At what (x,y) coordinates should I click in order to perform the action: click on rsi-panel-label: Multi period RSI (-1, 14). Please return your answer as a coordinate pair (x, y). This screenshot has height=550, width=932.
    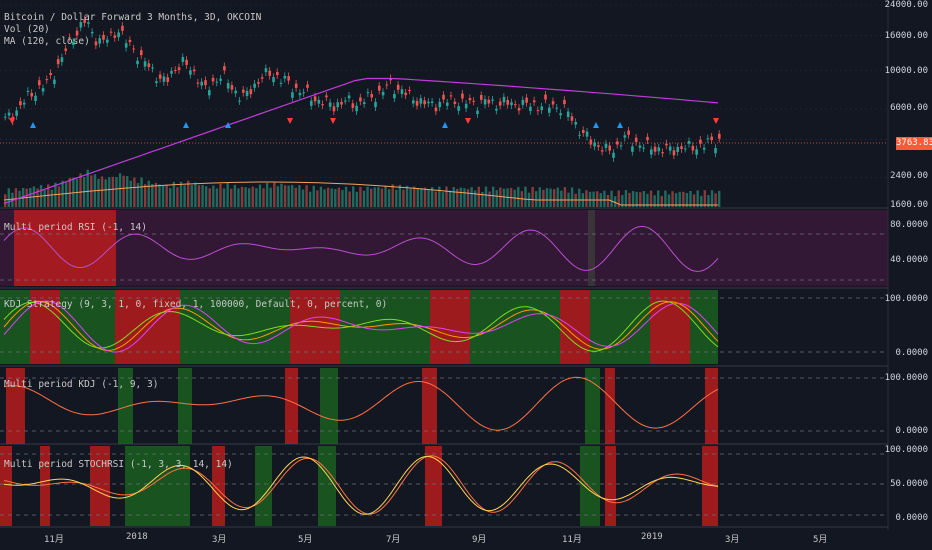
    Looking at the image, I should click on (75, 227).